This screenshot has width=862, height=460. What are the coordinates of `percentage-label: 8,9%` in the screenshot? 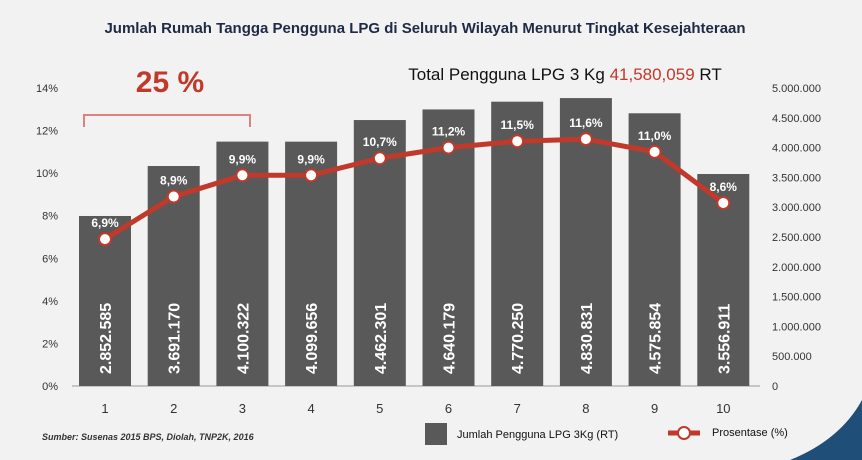 It's located at (174, 181).